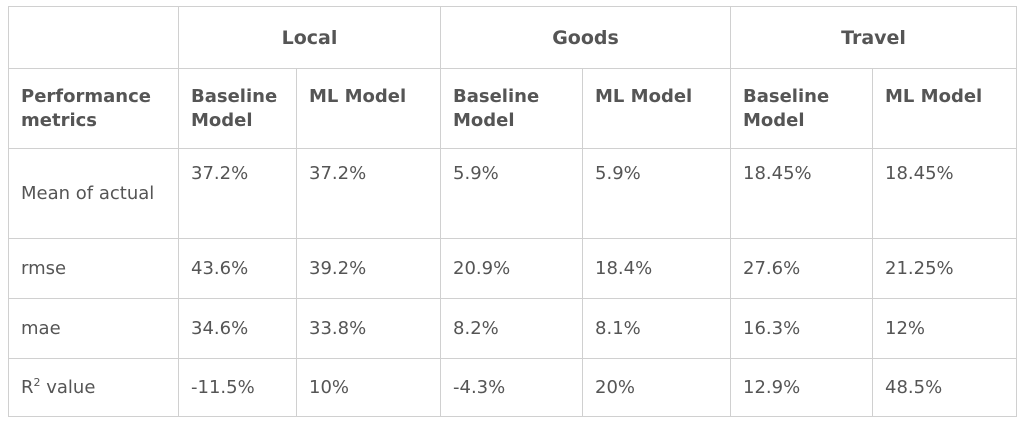  What do you see at coordinates (237, 387) in the screenshot?
I see `table-cell: -11.5%` at bounding box center [237, 387].